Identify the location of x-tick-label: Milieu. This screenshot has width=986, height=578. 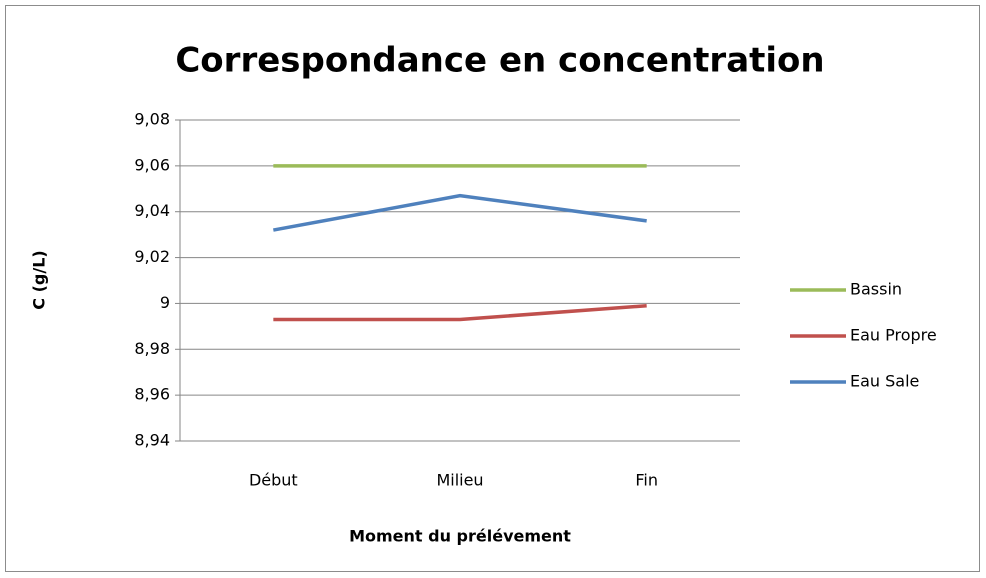
(459, 480).